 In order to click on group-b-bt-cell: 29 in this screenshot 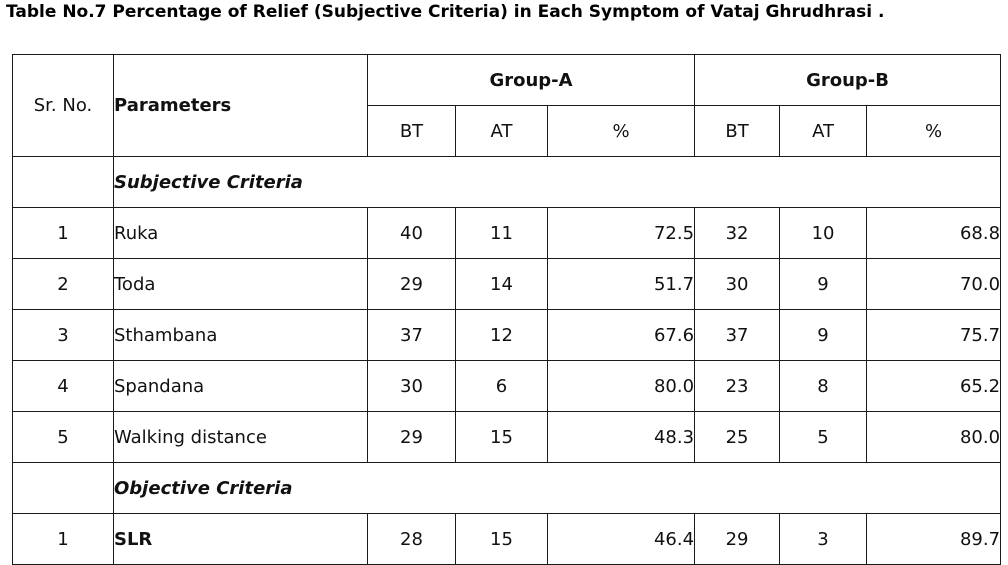, I will do `click(737, 539)`.